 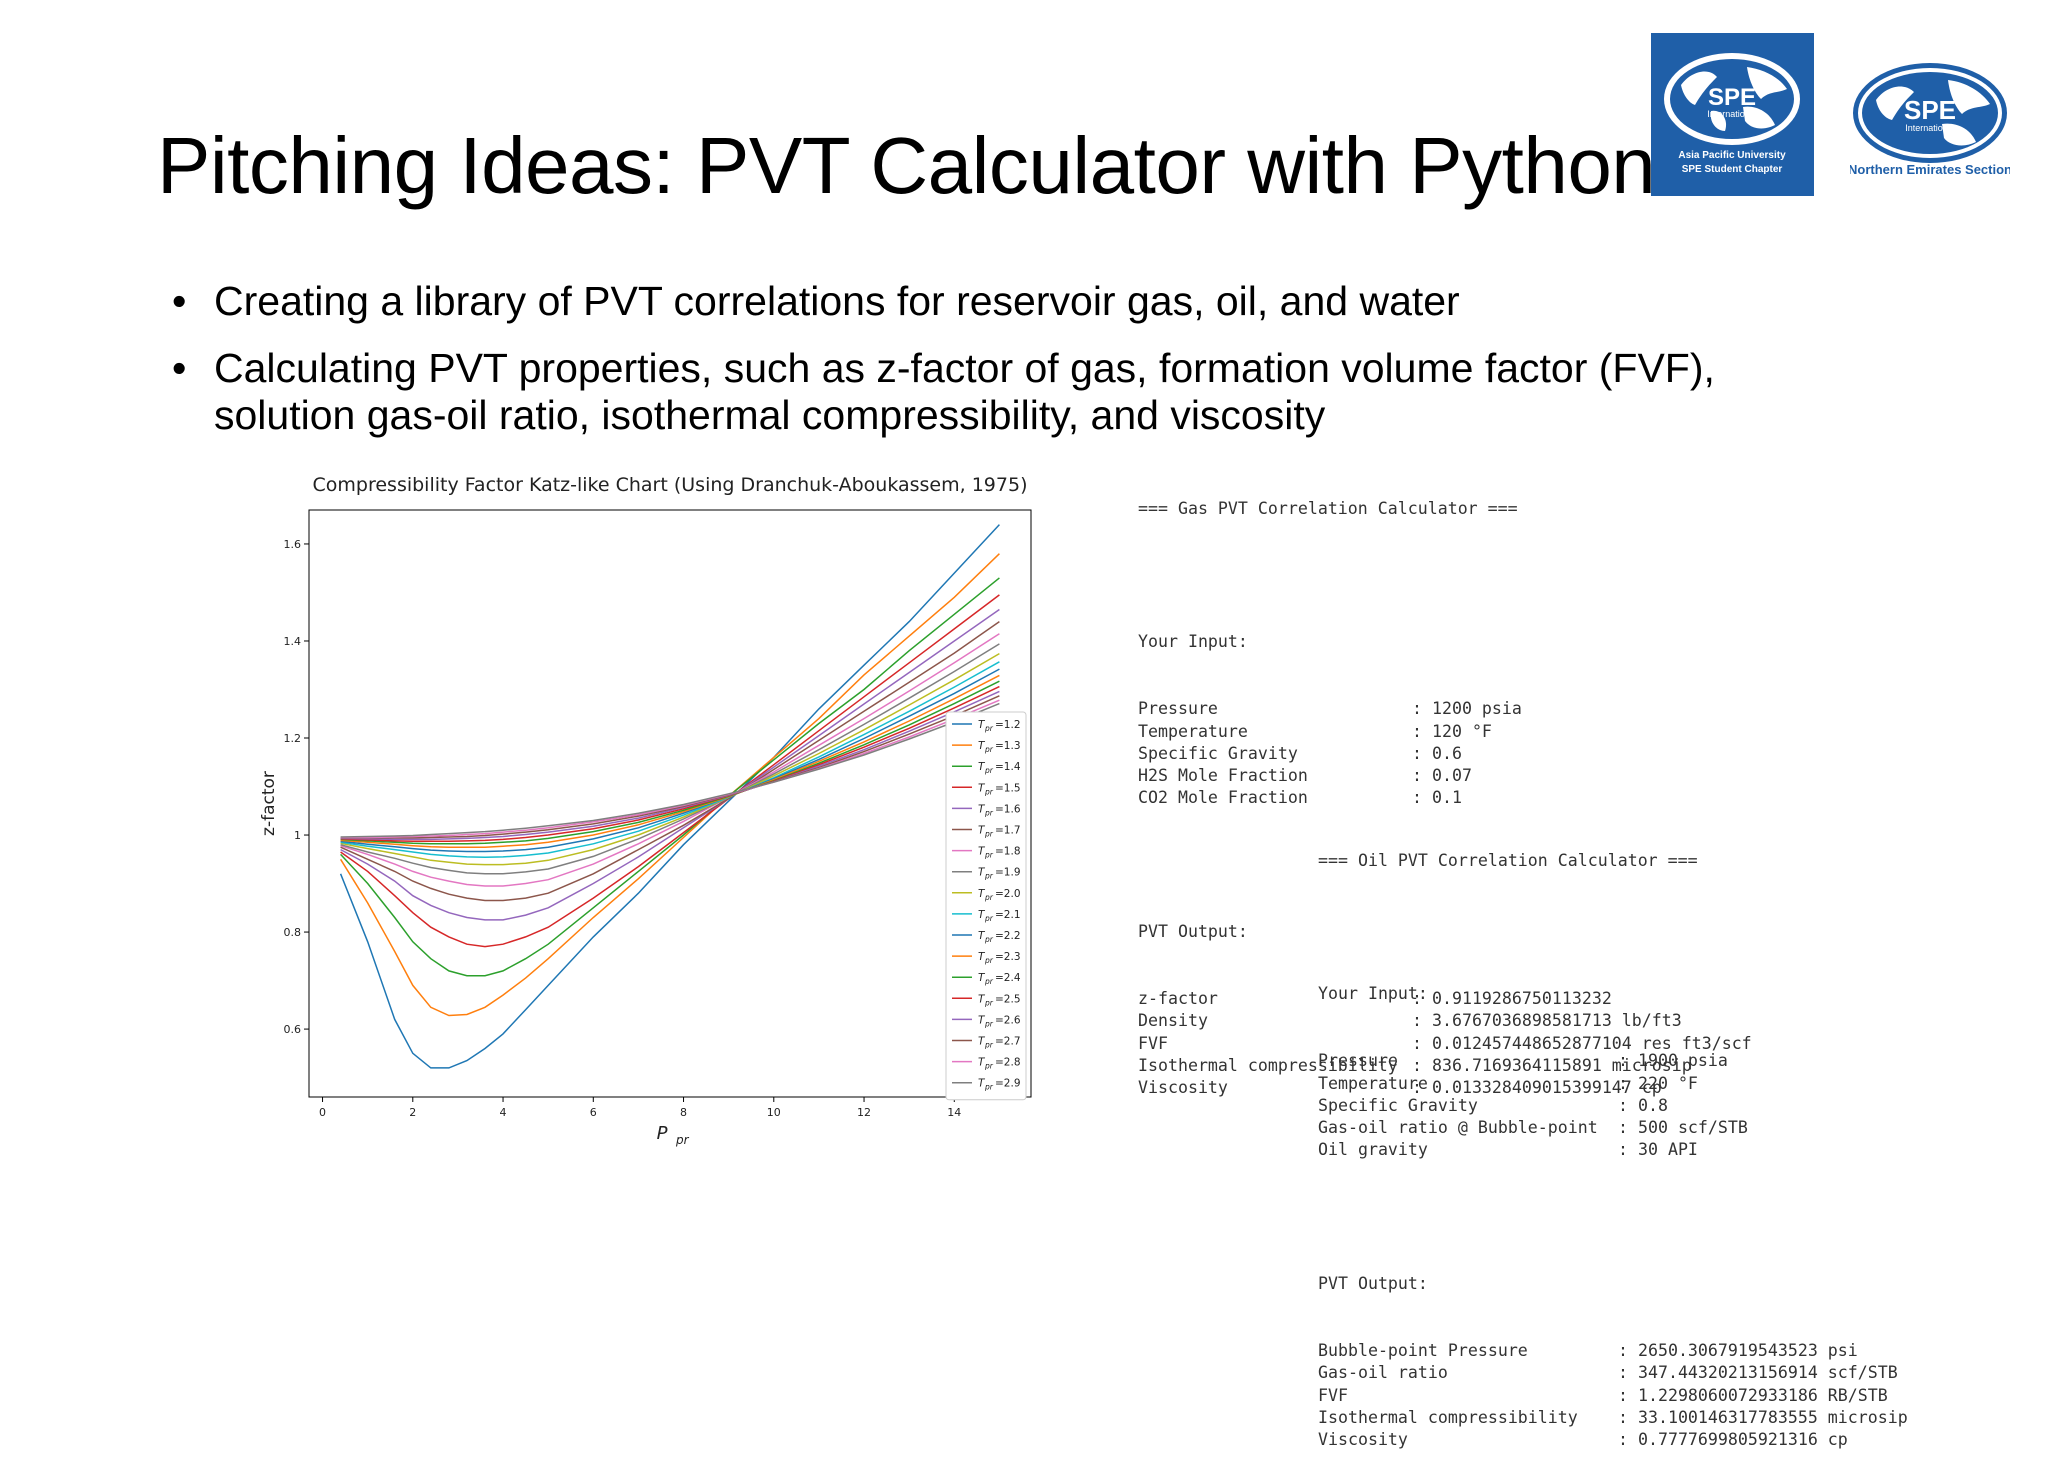 I want to click on legend-label-value: =1.2, so click(x=1008, y=725).